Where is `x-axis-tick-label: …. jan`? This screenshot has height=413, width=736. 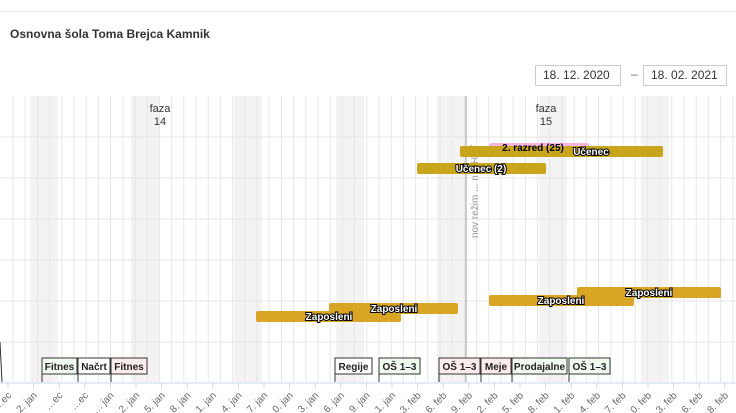
x-axis-tick-label: …. jan is located at coordinates (102, 401).